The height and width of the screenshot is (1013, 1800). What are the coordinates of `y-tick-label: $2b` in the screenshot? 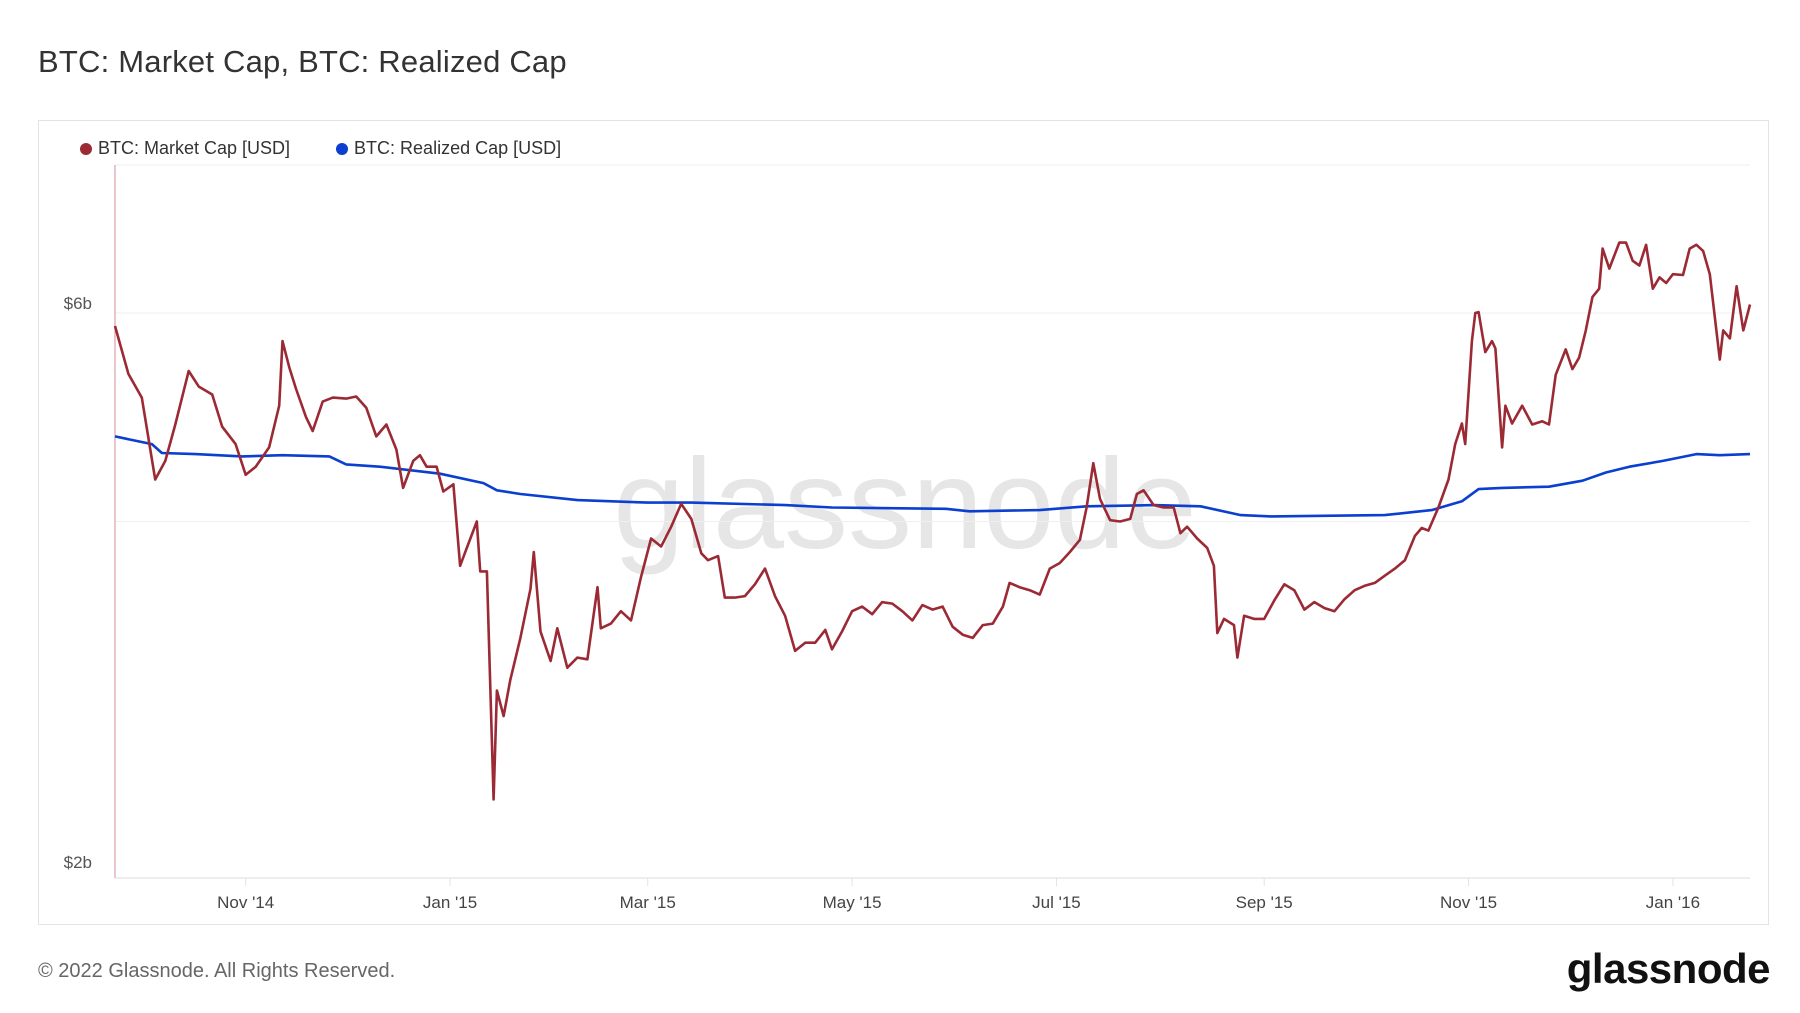 It's located at (78, 862).